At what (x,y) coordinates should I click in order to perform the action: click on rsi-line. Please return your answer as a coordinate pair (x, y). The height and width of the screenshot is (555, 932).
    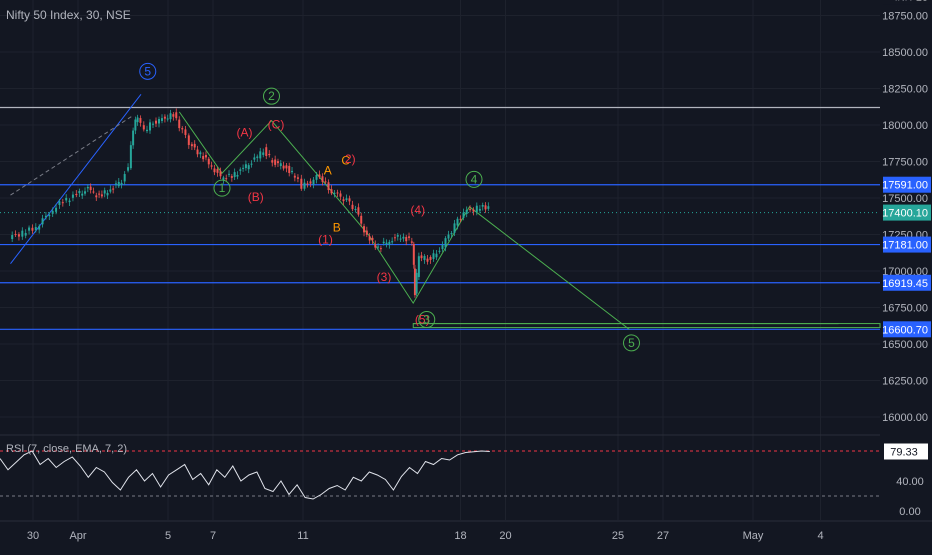
    Looking at the image, I should click on (245, 475).